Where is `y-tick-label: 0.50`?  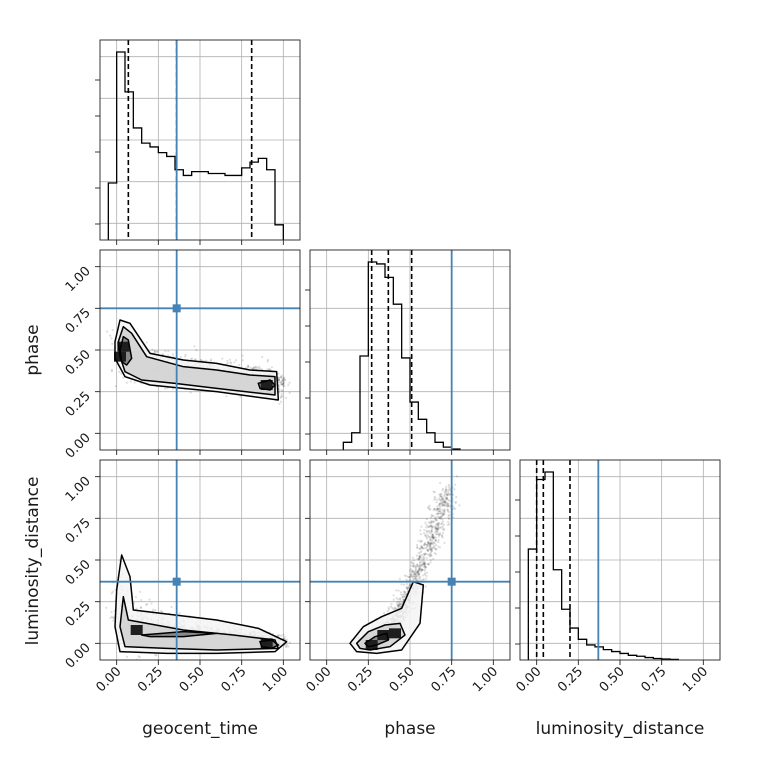 y-tick-label: 0.50 is located at coordinates (78, 362).